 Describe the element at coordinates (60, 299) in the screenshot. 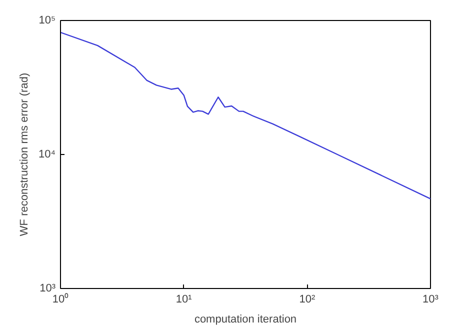

I see `x-tick-label: 10⁰` at that location.